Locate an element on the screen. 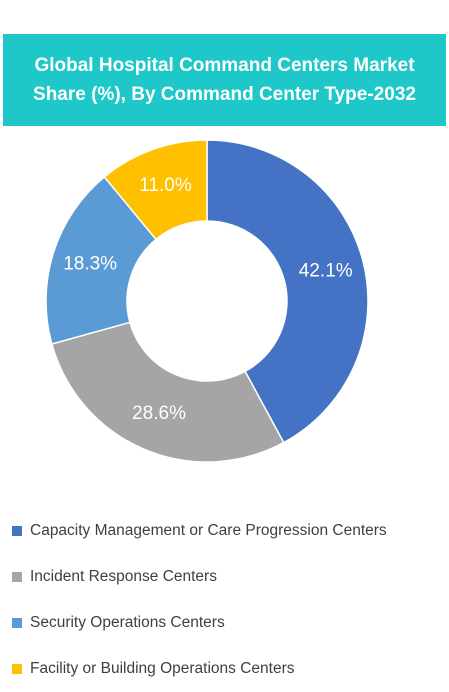  legend-item-4: Facility or Building Operations Centers is located at coordinates (227, 669).